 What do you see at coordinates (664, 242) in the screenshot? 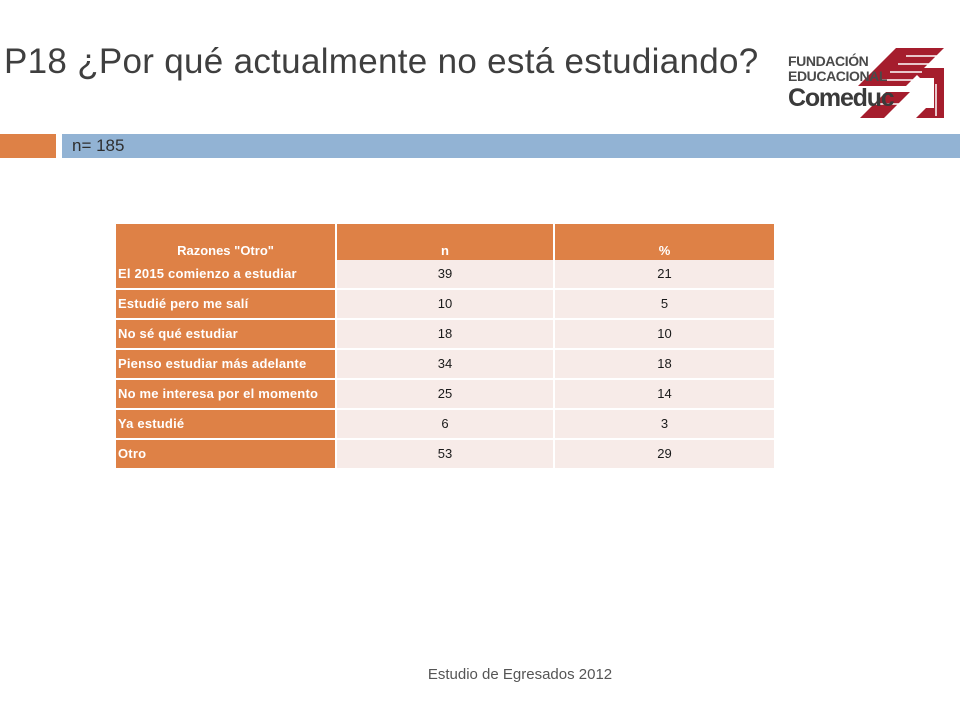
I see `header-percent: %` at bounding box center [664, 242].